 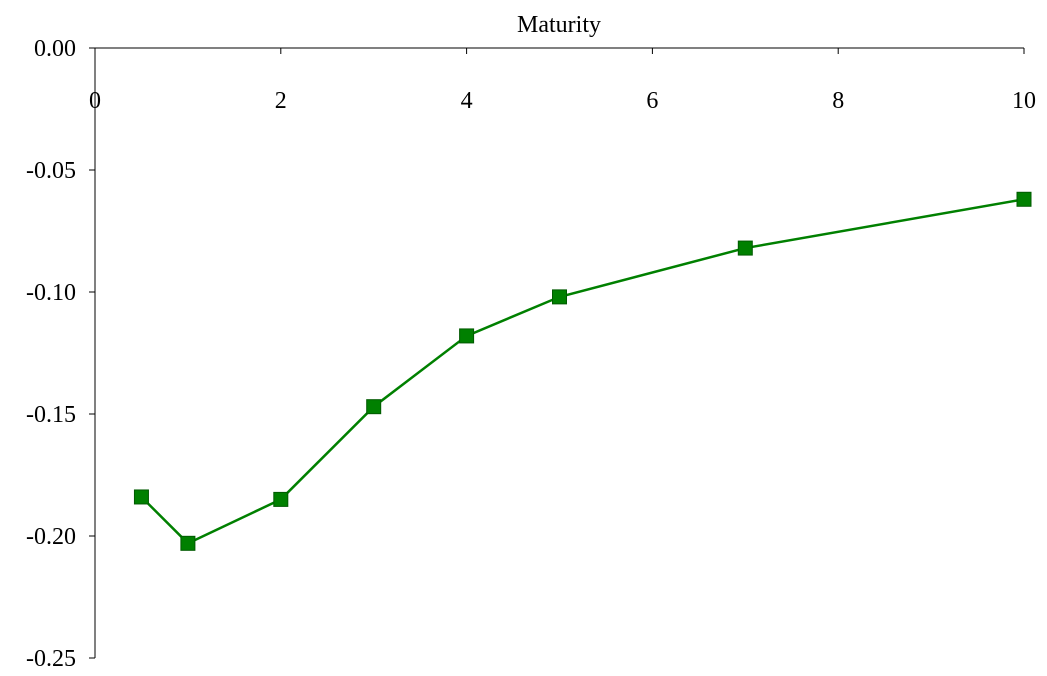 I want to click on x-tick-label: 0, so click(x=95, y=101).